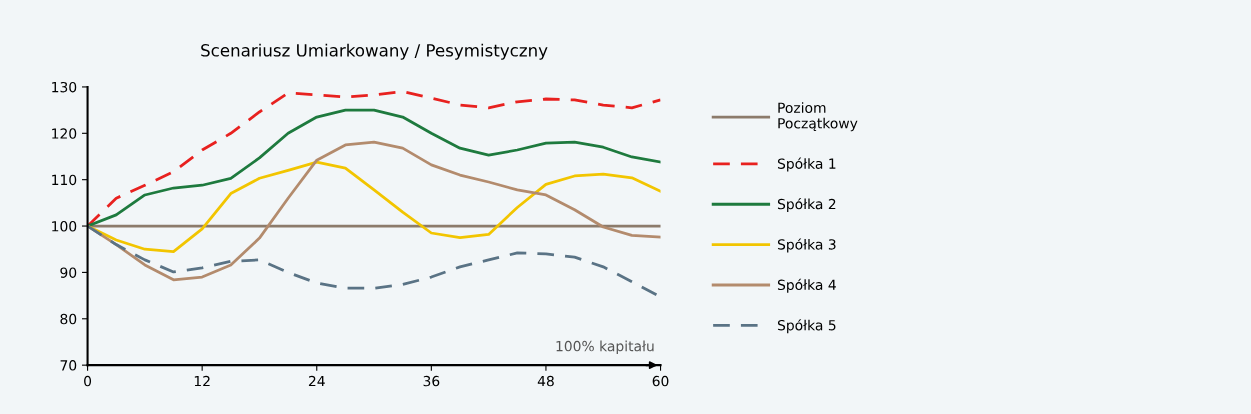  I want to click on y-tick-label: 130, so click(64, 87).